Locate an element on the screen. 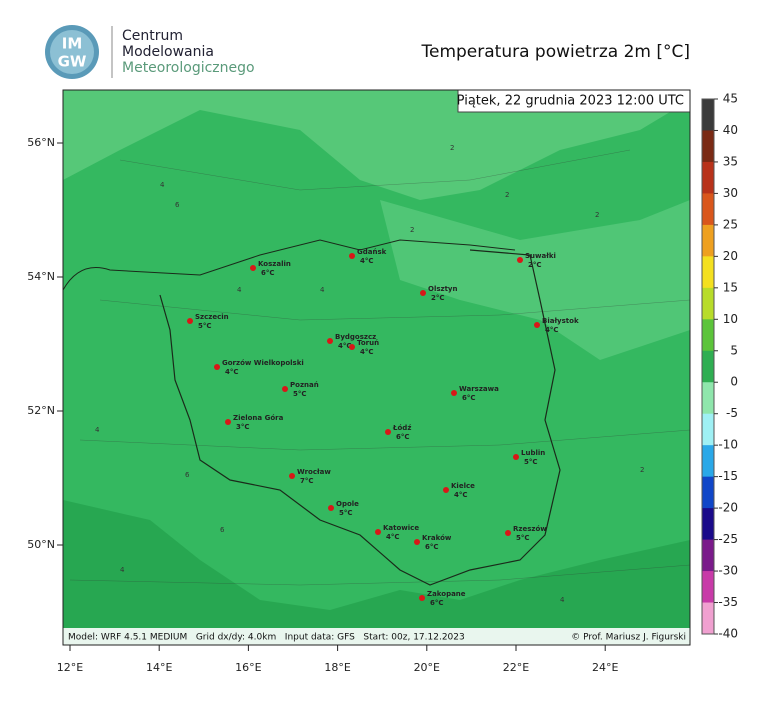 This screenshot has width=768, height=727. colorbar-label: 25 is located at coordinates (730, 224).